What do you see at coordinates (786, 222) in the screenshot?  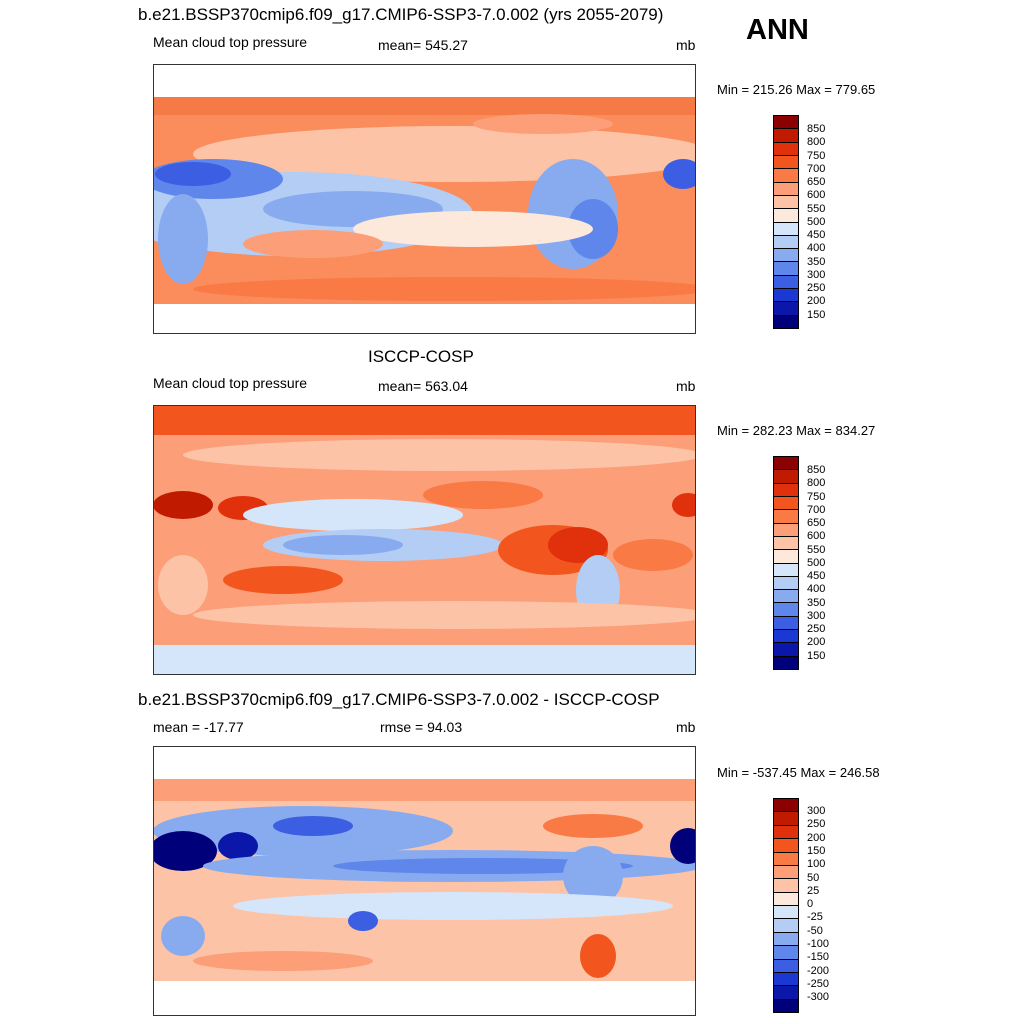 I see `panel1-colorbar` at bounding box center [786, 222].